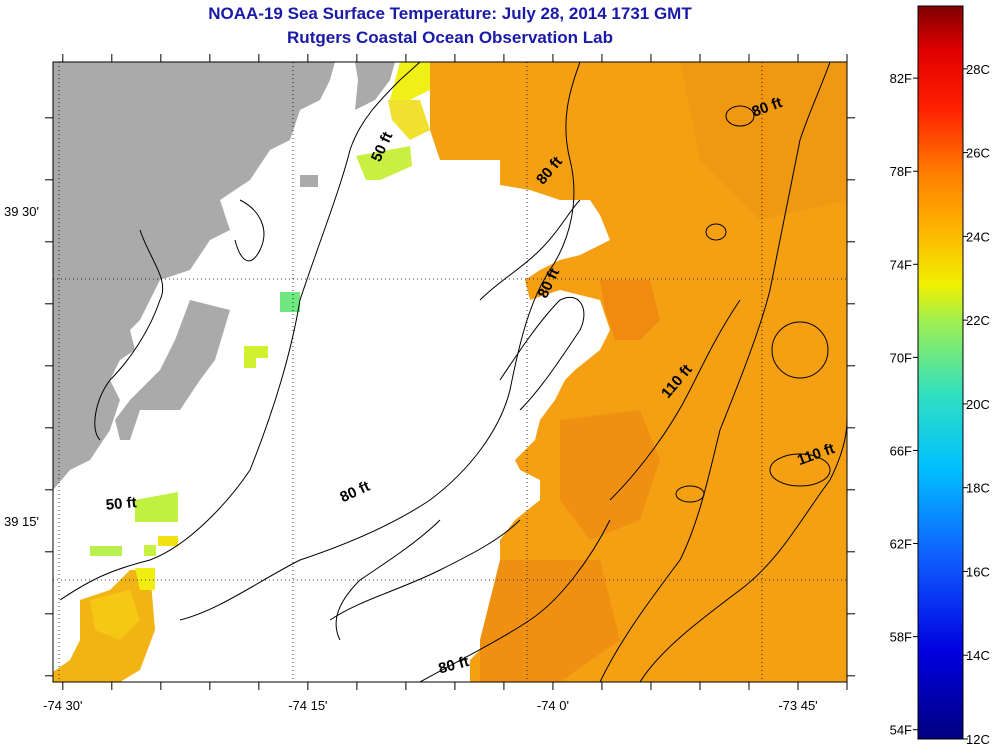  What do you see at coordinates (901, 171) in the screenshot?
I see `fahrenheit-label: 78F` at bounding box center [901, 171].